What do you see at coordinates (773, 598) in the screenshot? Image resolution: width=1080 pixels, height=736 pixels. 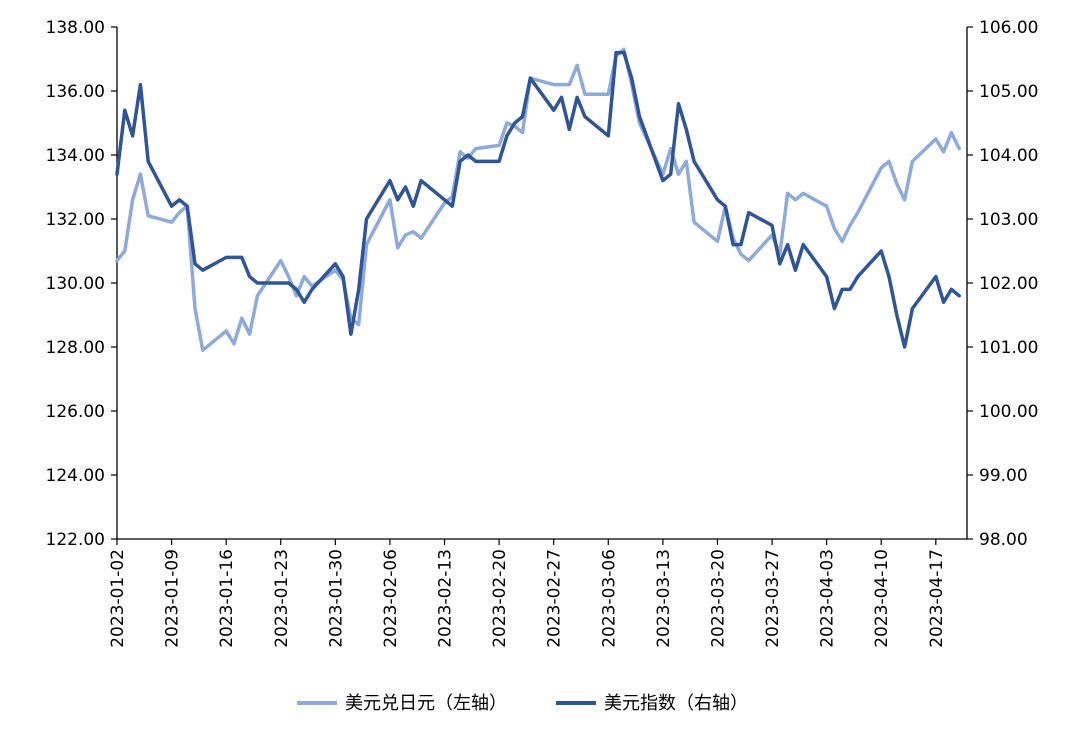 I see `x-tick-label: 2023-03-27` at bounding box center [773, 598].